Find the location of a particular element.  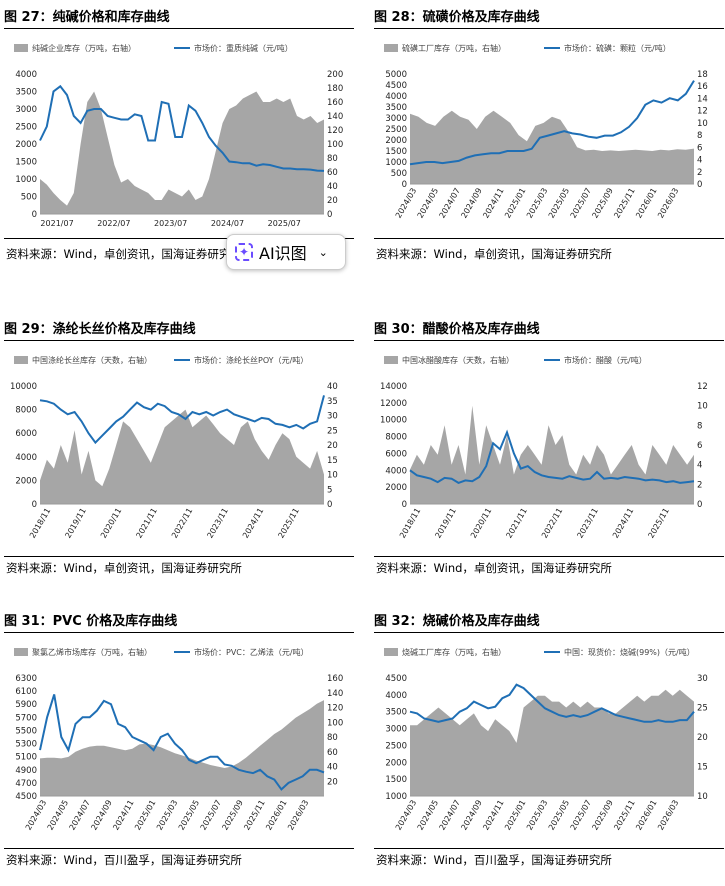

y-tick-right: 2 is located at coordinates (699, 485).